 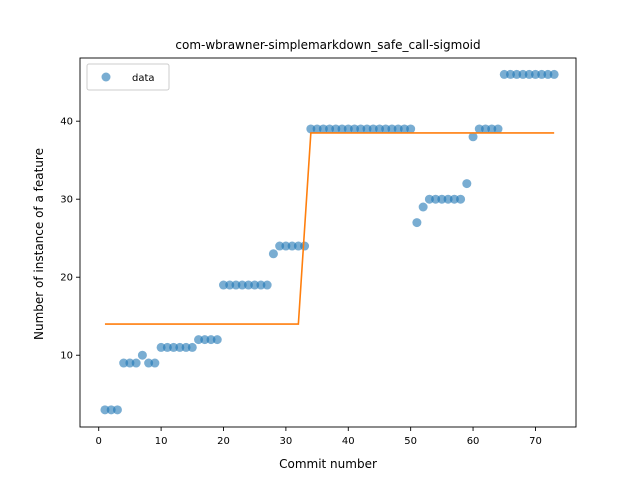 What do you see at coordinates (66, 122) in the screenshot?
I see `y-tick-label: 40` at bounding box center [66, 122].